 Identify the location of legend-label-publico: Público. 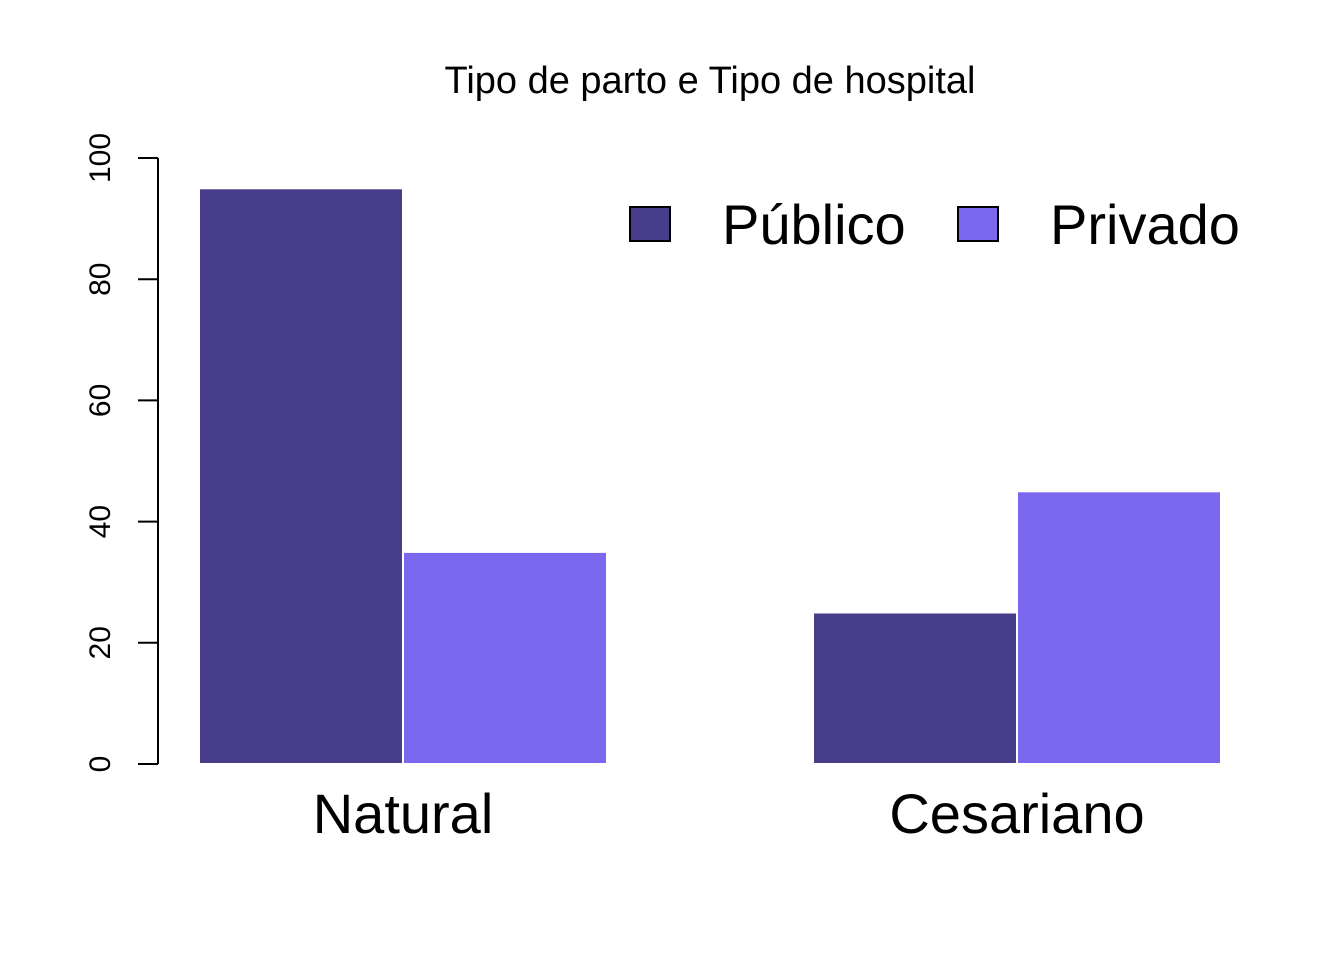
(814, 224).